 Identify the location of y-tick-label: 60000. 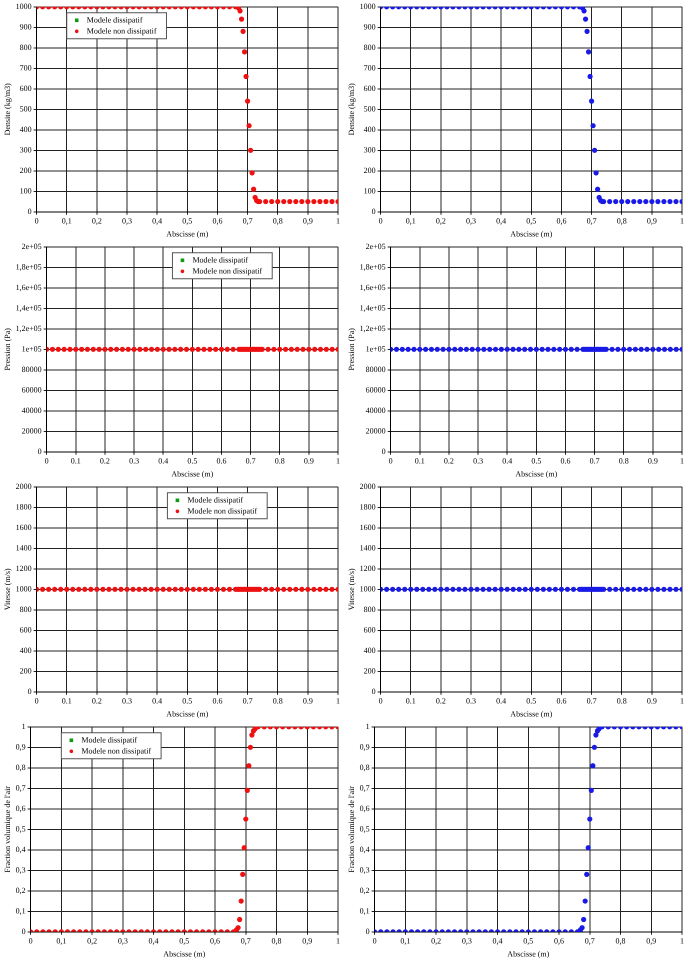
(32, 389).